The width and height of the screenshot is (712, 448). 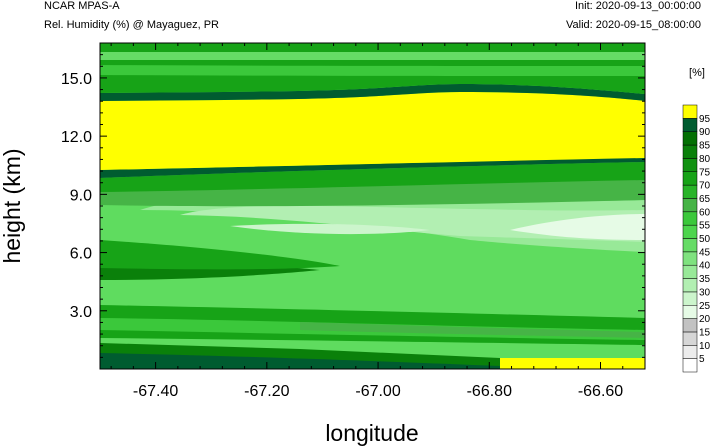 What do you see at coordinates (705, 279) in the screenshot?
I see `colorbar-level-label: 35` at bounding box center [705, 279].